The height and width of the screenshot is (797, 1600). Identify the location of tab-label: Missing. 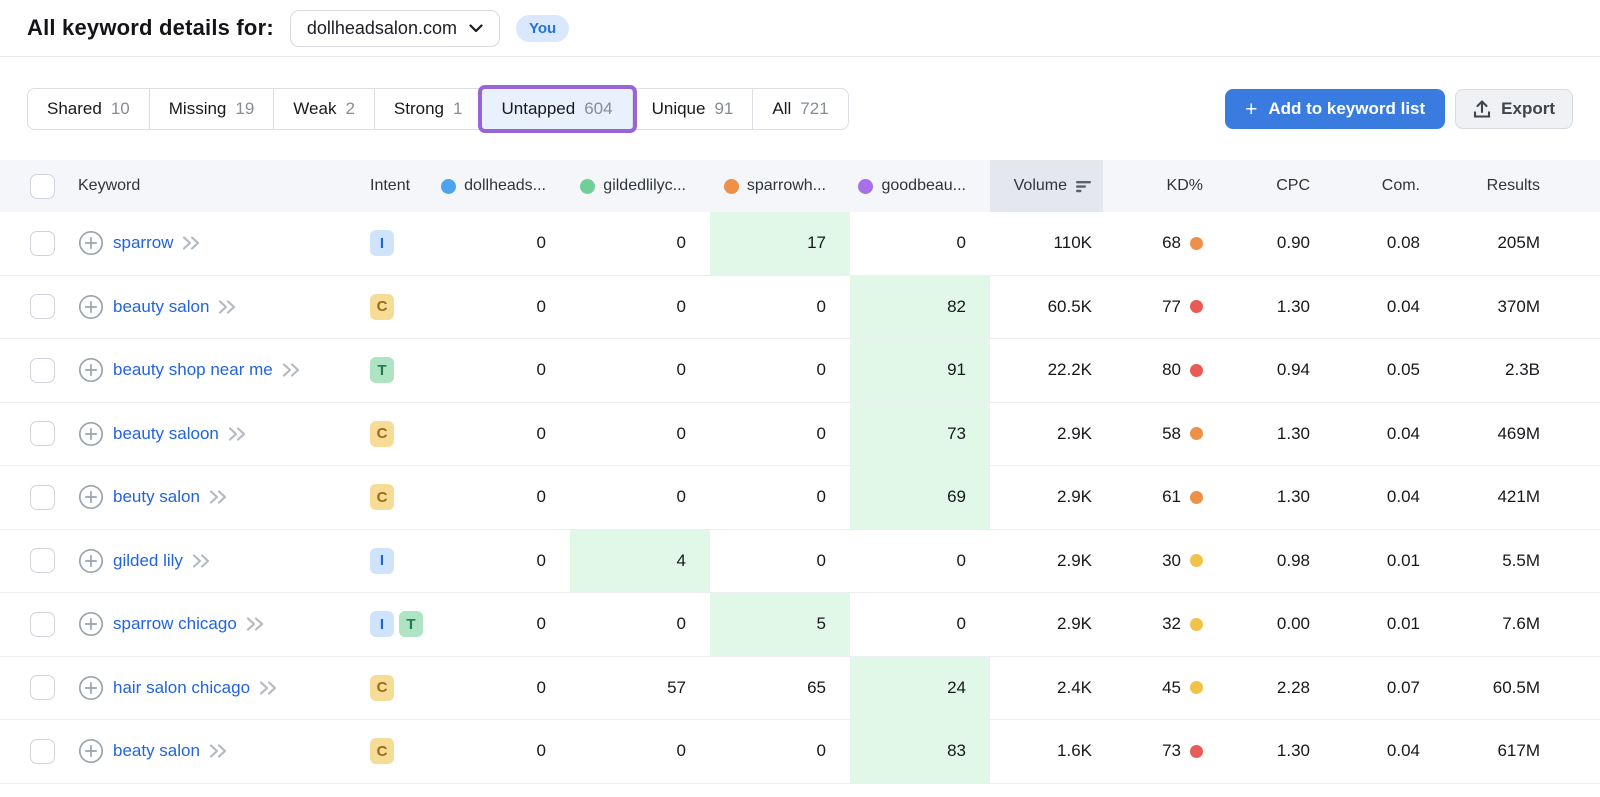
(197, 108).